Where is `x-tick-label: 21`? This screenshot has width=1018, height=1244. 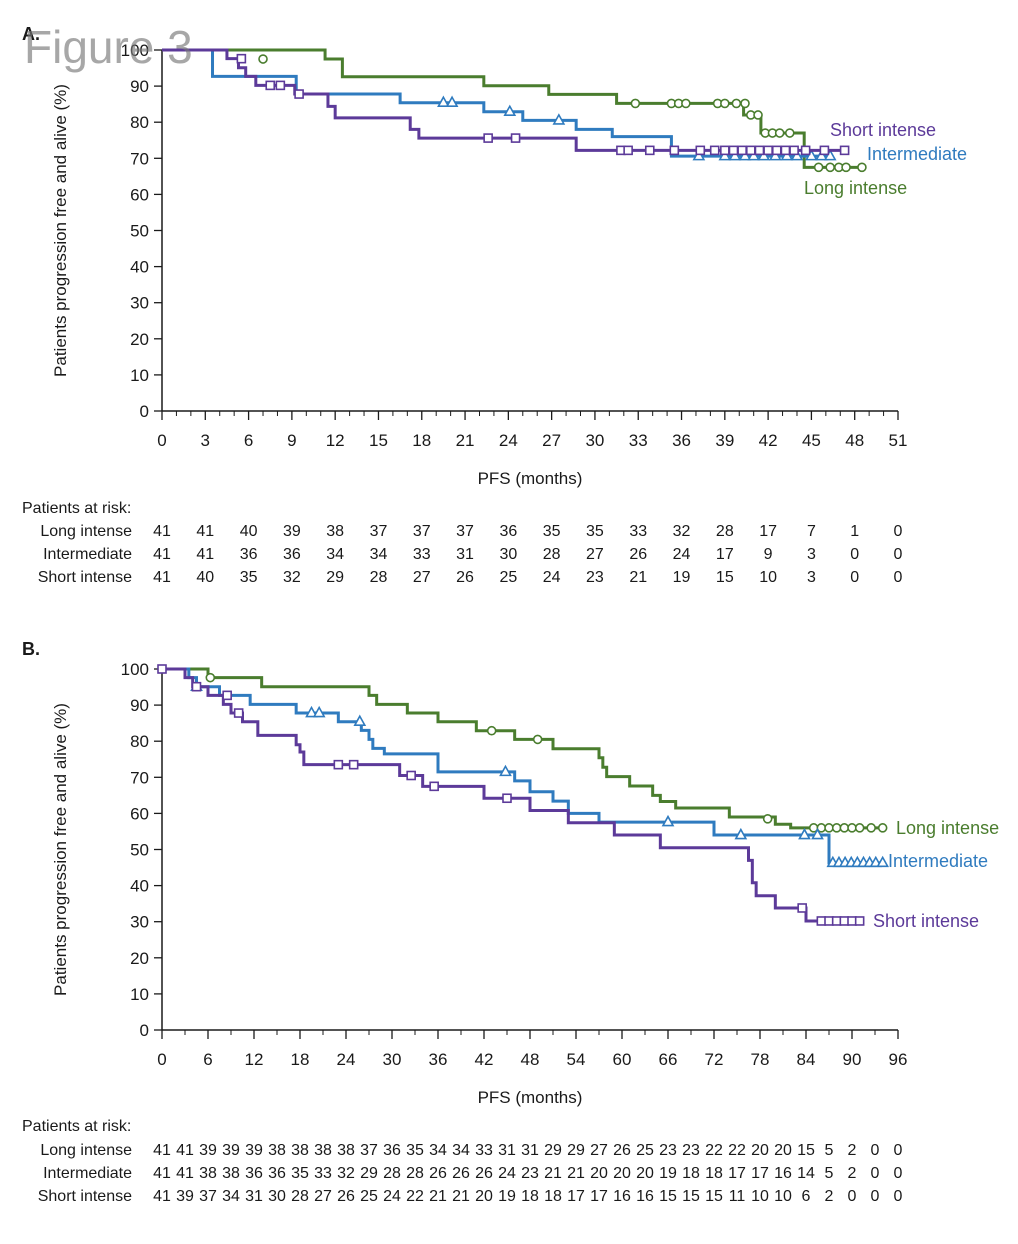
x-tick-label: 21 is located at coordinates (465, 440).